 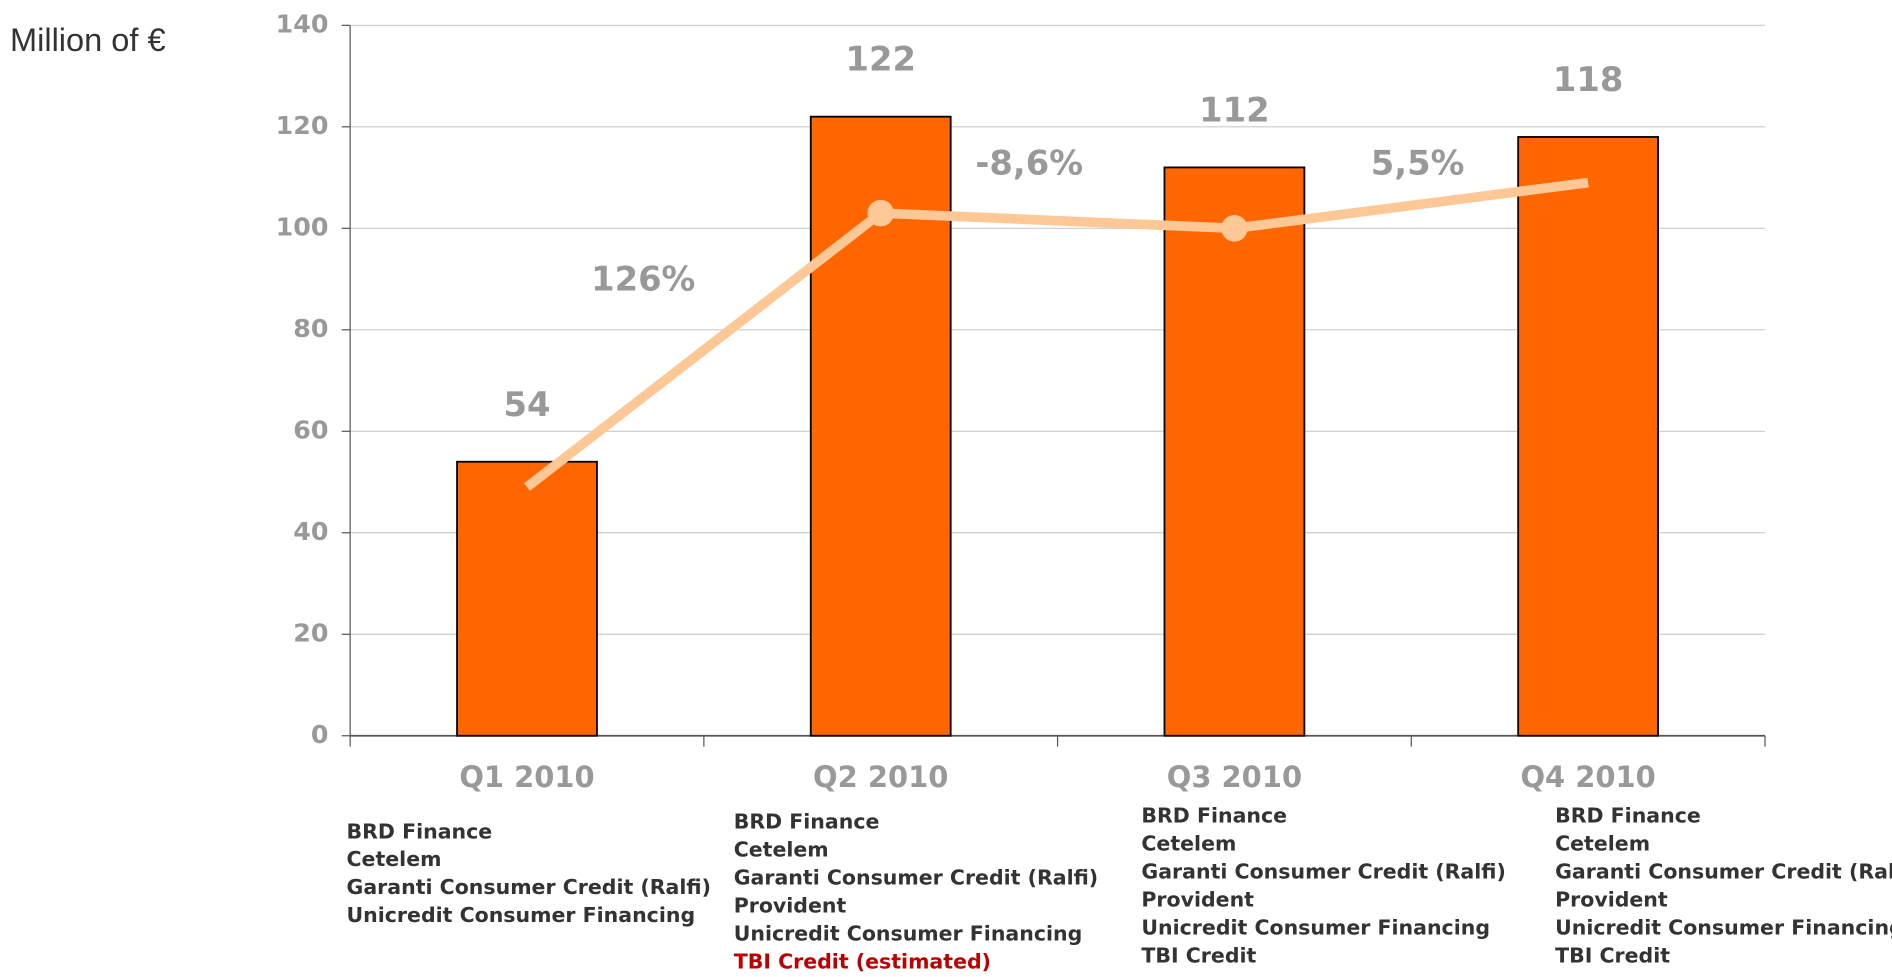 What do you see at coordinates (1588, 79) in the screenshot?
I see `value-label: 118` at bounding box center [1588, 79].